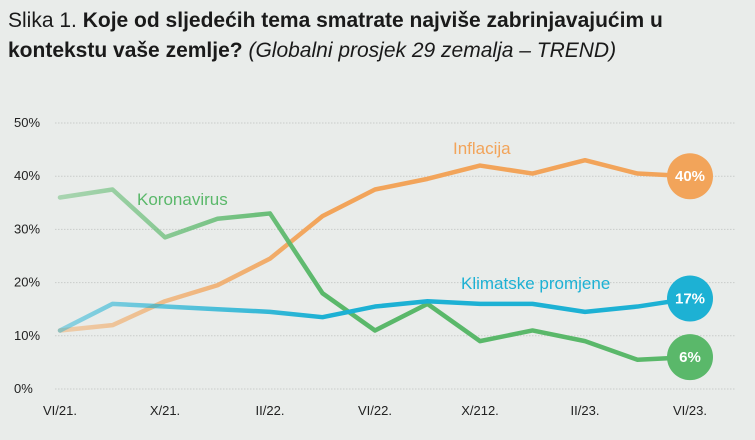 This screenshot has width=755, height=440. Describe the element at coordinates (27, 122) in the screenshot. I see `y-tick-label: 50%` at that location.